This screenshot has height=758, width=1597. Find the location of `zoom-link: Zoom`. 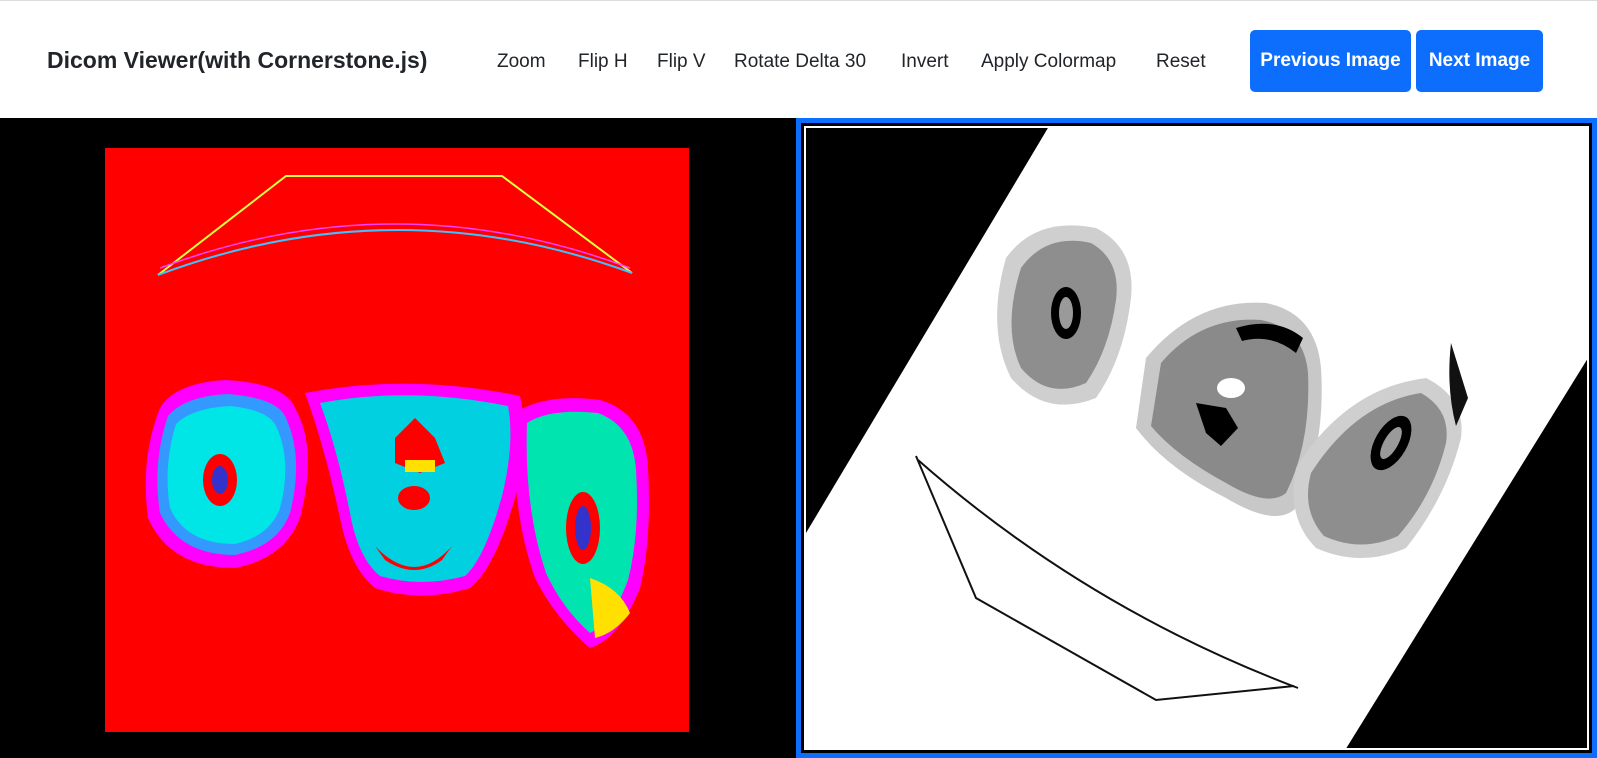

zoom-link: Zoom is located at coordinates (521, 61).